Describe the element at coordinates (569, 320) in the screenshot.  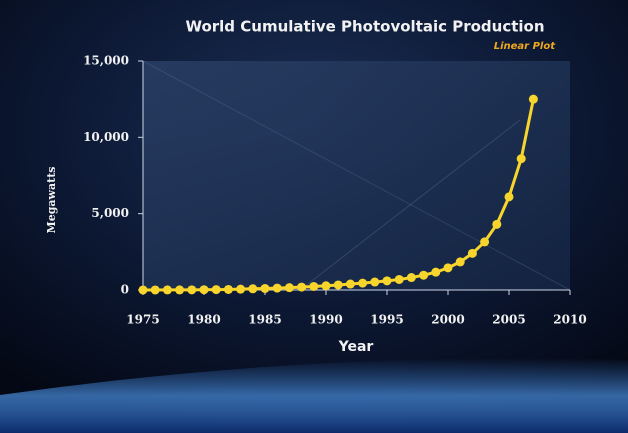
I see `x-tick-label: 2010` at that location.